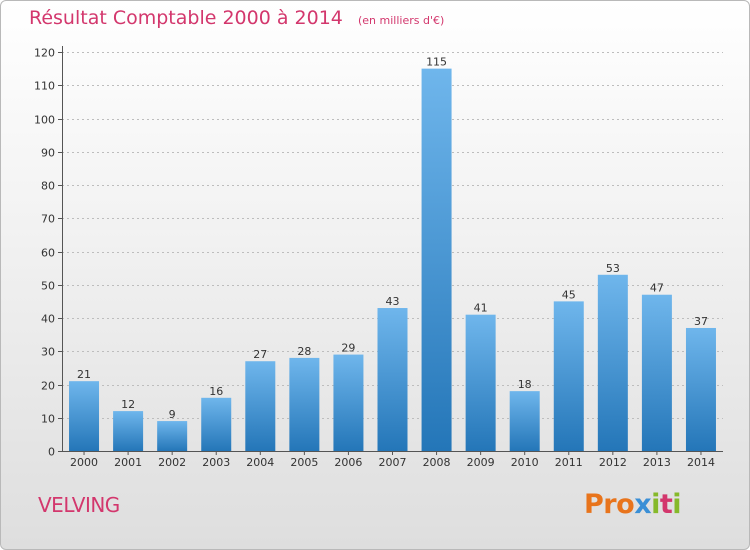 The height and width of the screenshot is (550, 750). Describe the element at coordinates (613, 268) in the screenshot. I see `data-label: 53` at that location.